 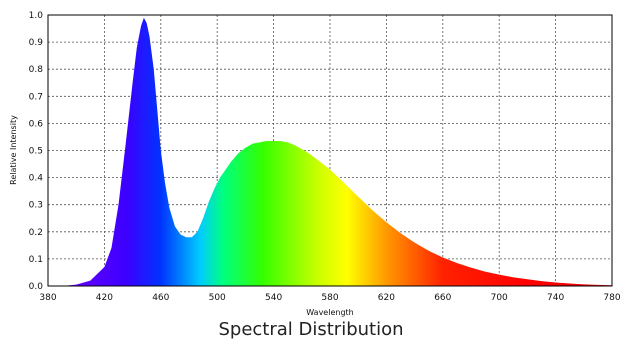 I want to click on y-tick-label: 0.7, so click(x=36, y=97).